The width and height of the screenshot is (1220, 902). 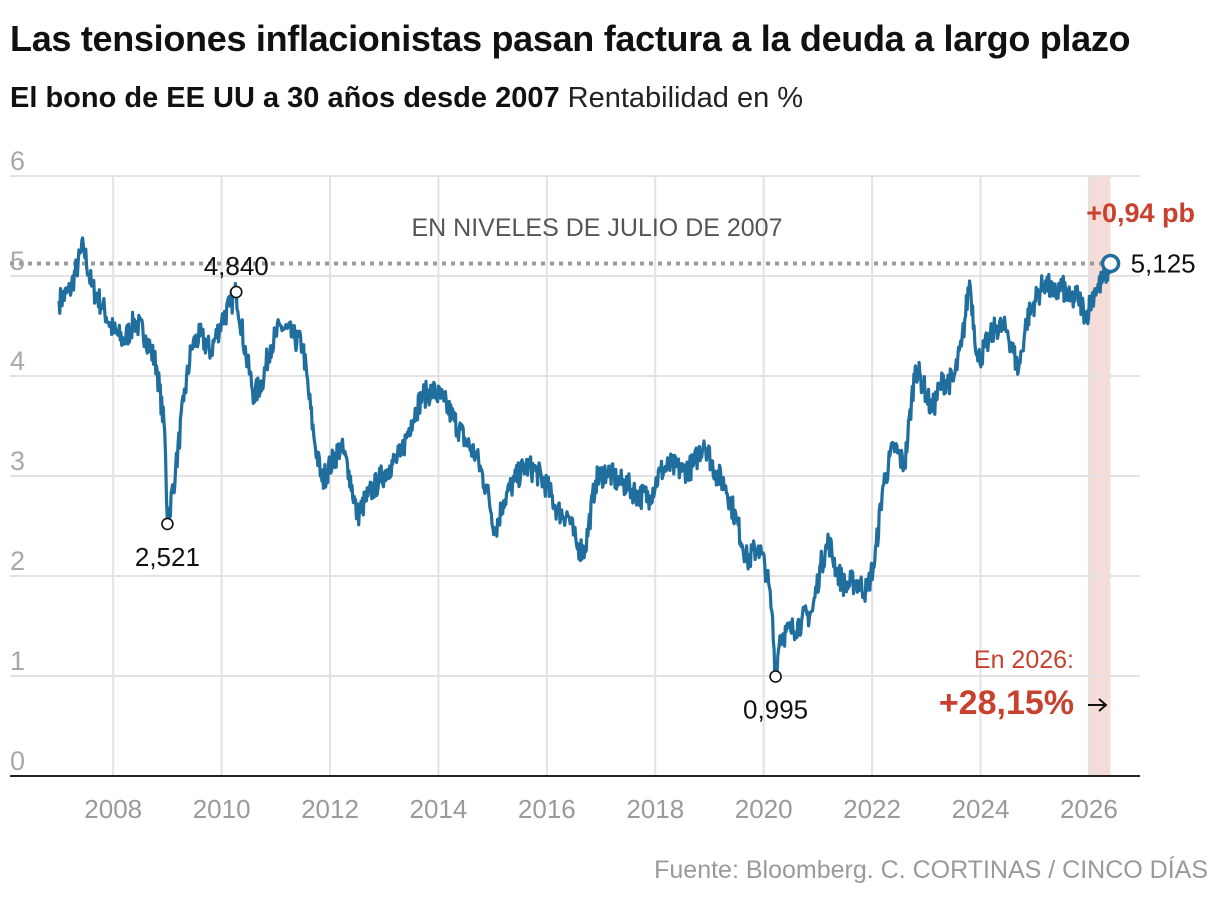 What do you see at coordinates (764, 809) in the screenshot?
I see `x-tick-label: 2020` at bounding box center [764, 809].